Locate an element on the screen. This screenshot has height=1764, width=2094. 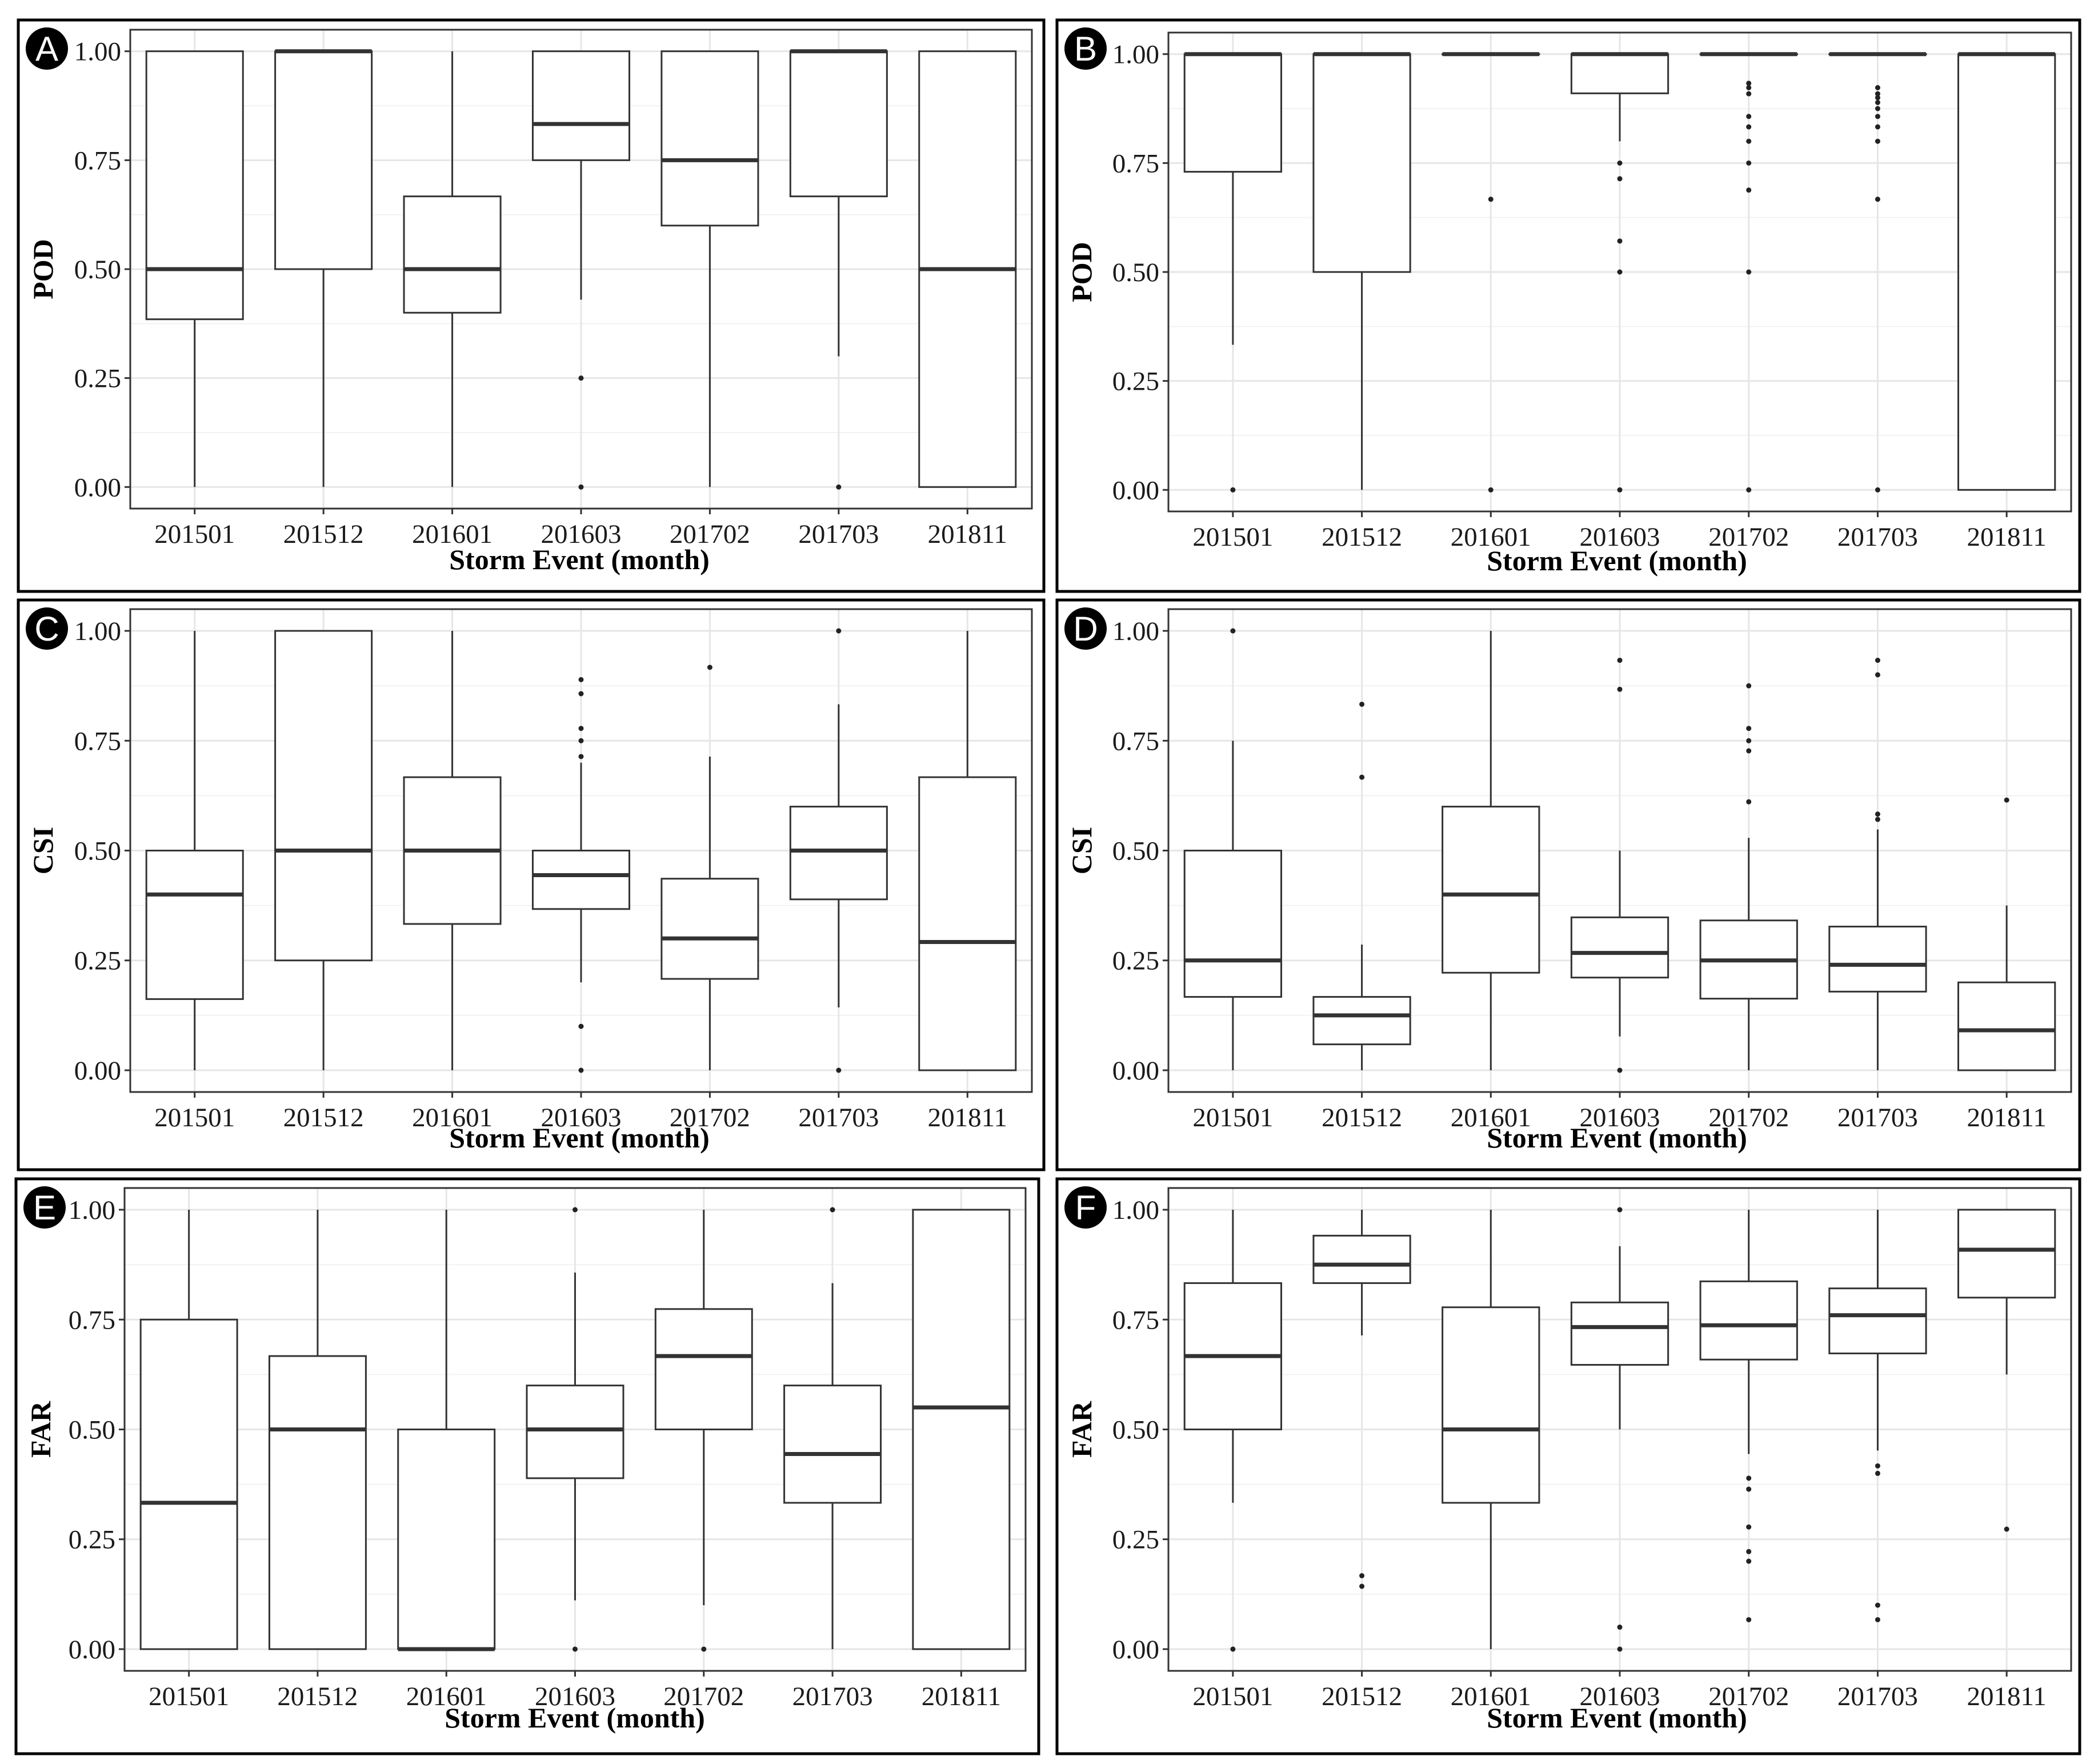
panel-letter: C is located at coordinates (46, 629).